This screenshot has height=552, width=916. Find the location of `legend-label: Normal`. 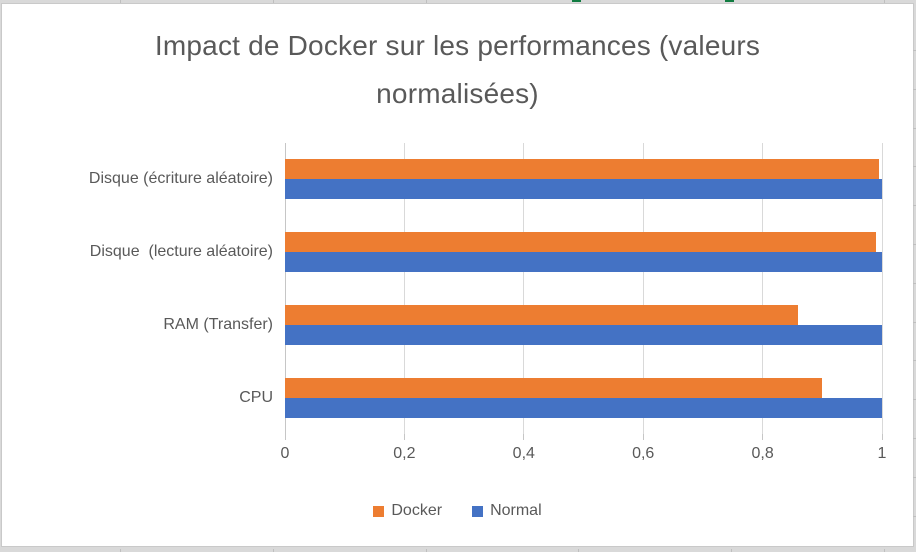

legend-label: Normal is located at coordinates (516, 510).